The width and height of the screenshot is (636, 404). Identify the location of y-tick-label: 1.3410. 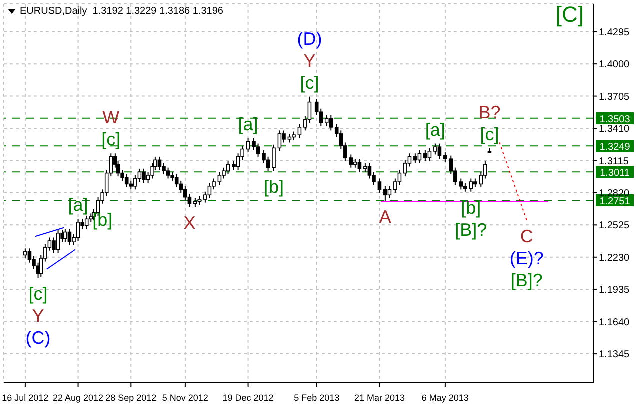
(614, 130).